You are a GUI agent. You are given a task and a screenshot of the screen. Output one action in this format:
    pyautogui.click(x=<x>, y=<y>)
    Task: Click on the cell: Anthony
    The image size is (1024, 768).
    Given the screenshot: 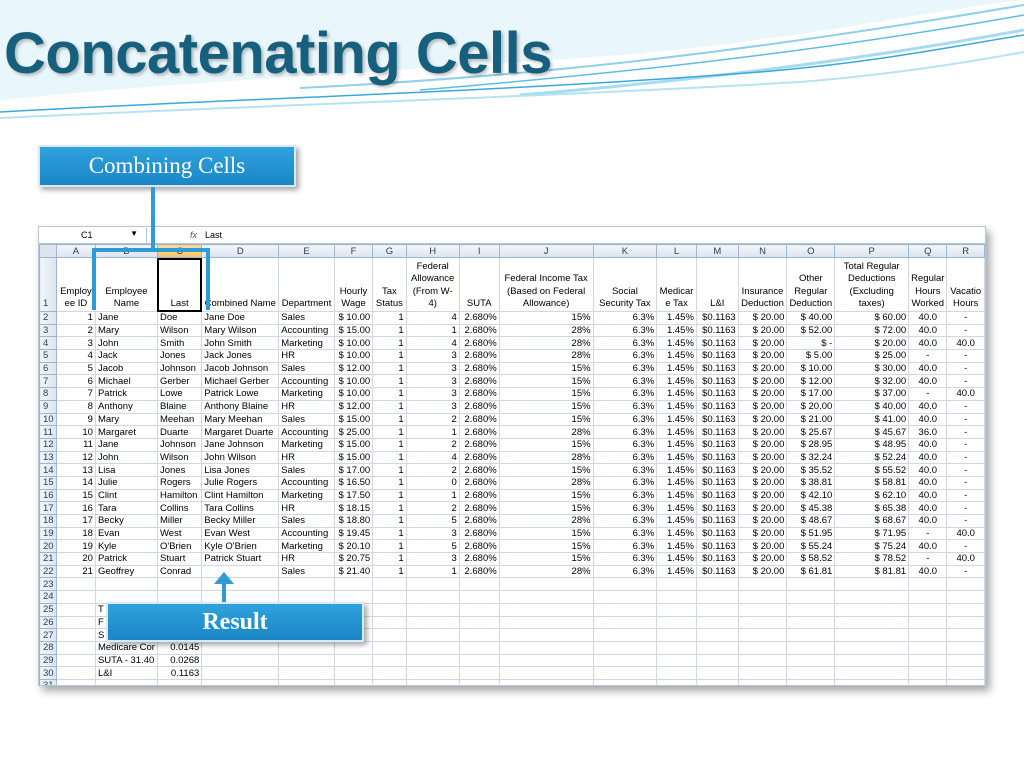 What is the action you would take?
    pyautogui.click(x=126, y=406)
    